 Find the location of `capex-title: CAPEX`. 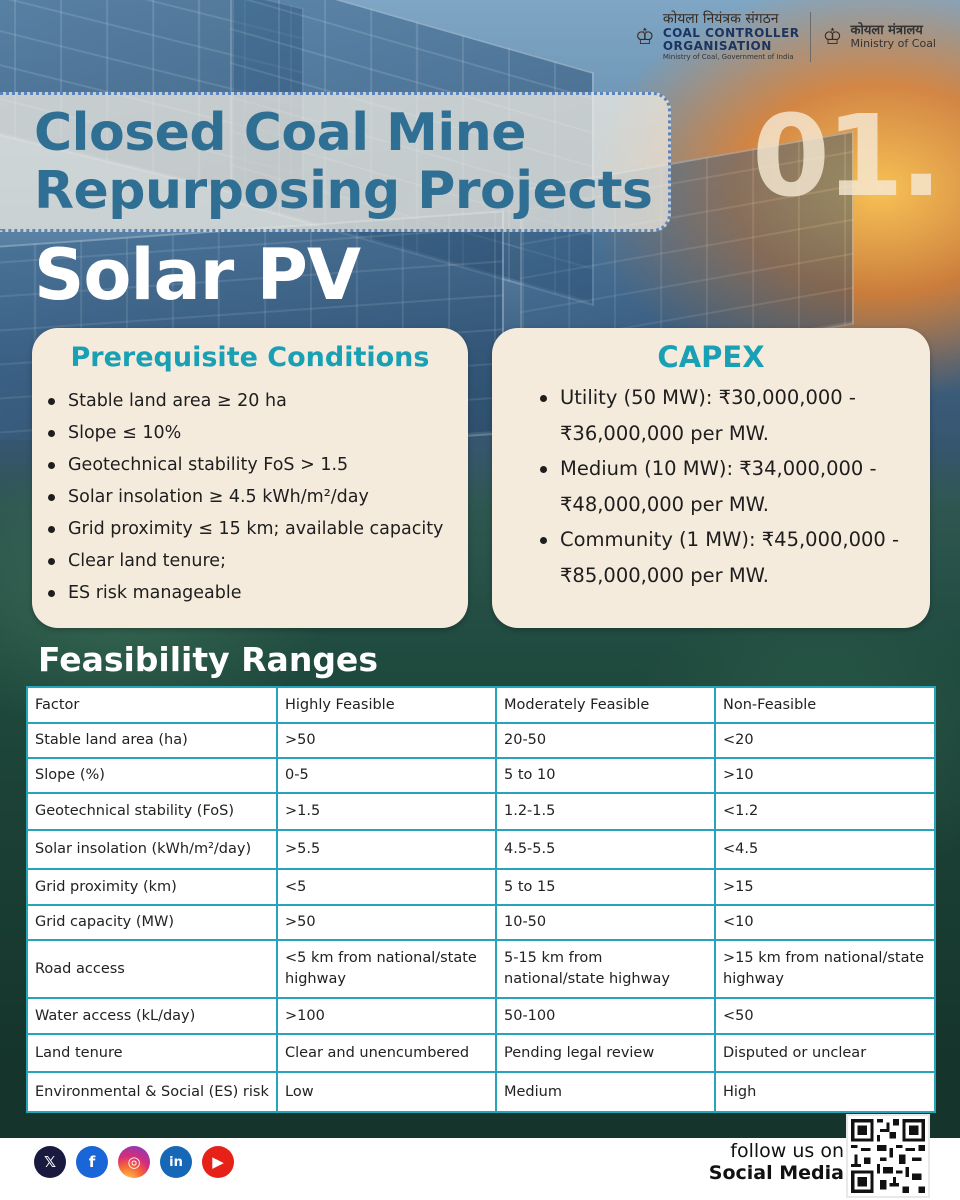

capex-title: CAPEX is located at coordinates (711, 357).